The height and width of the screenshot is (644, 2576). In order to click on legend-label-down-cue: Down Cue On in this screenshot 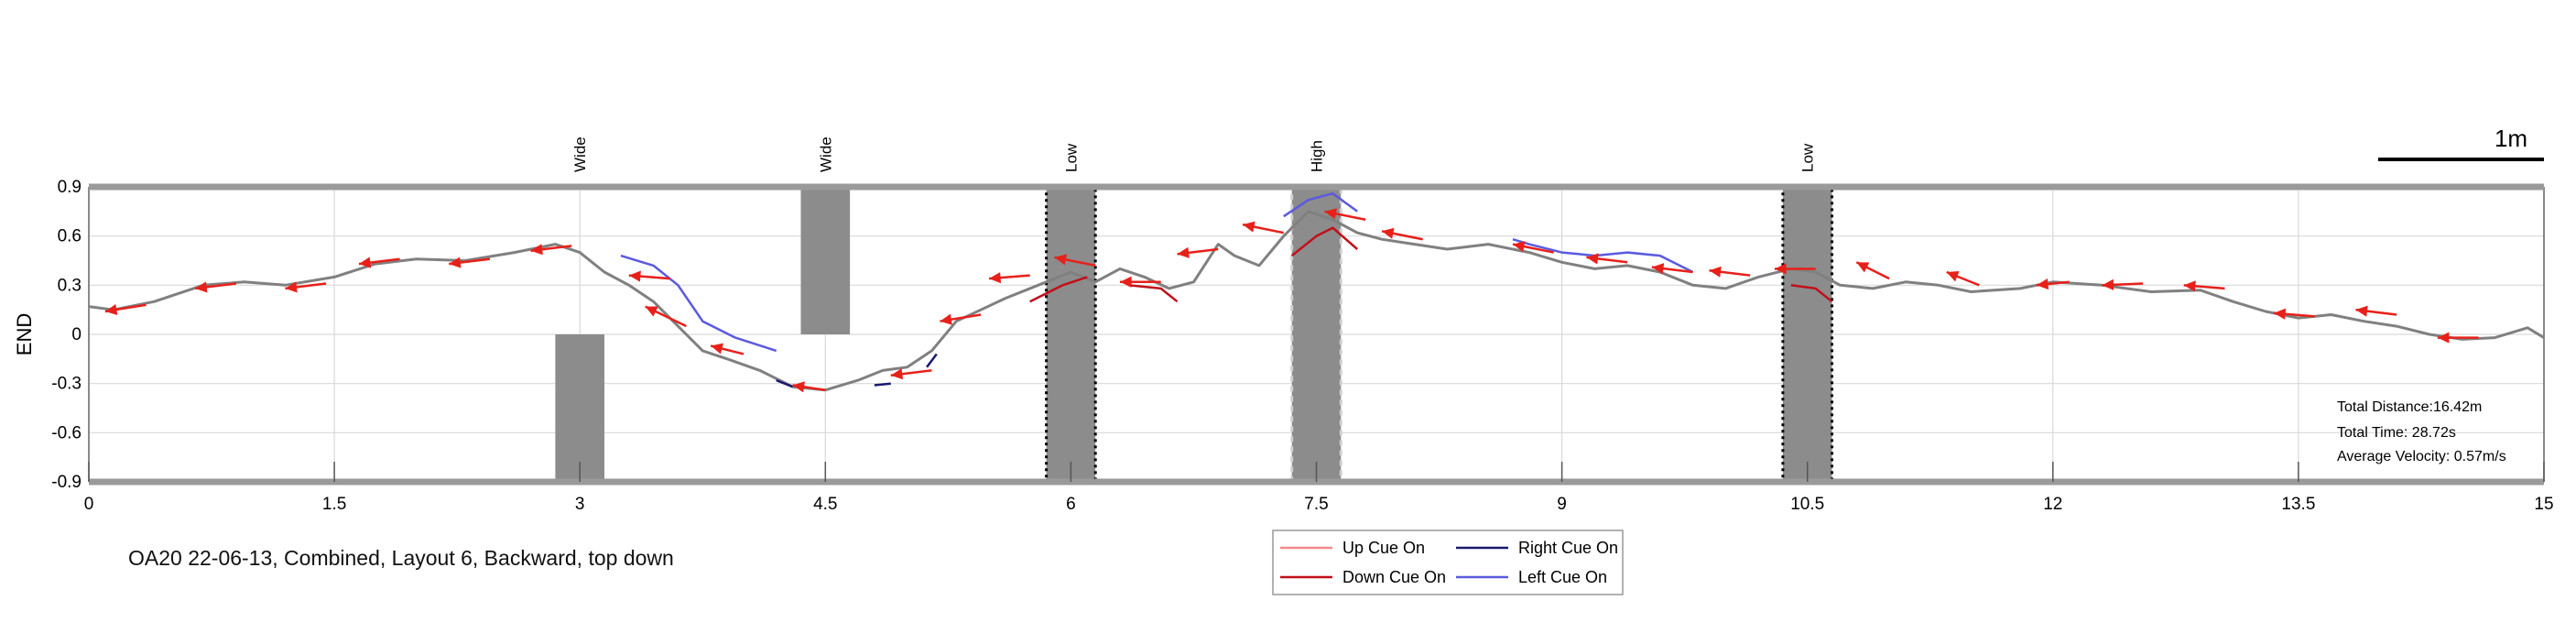, I will do `click(1394, 577)`.